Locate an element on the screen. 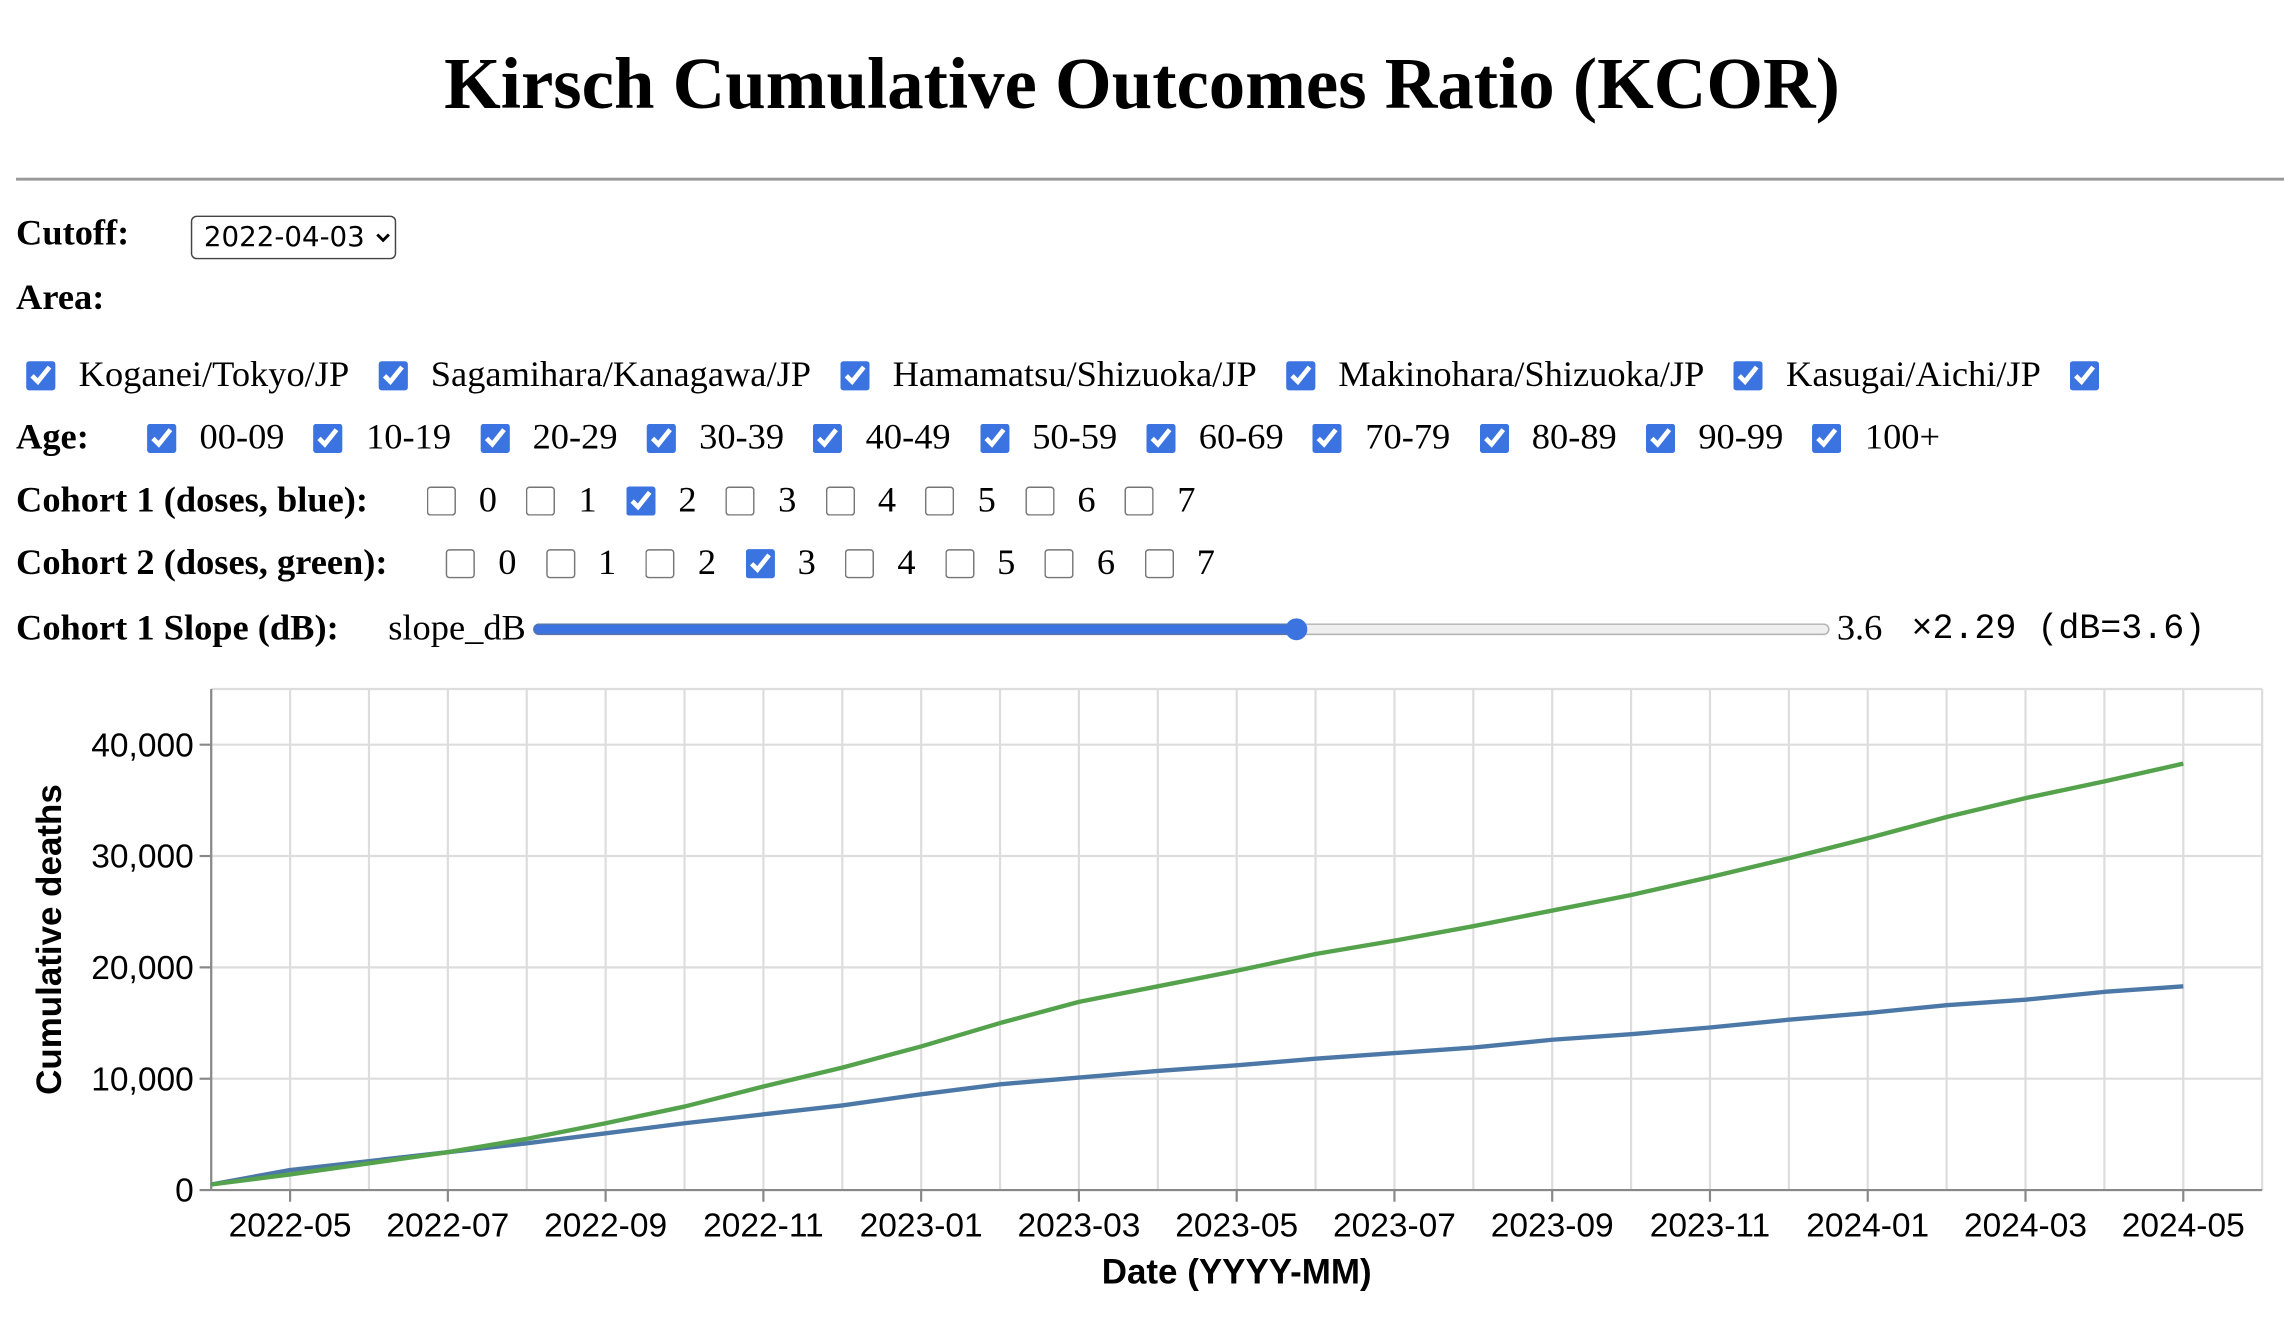 The height and width of the screenshot is (1333, 2284). option: Koganei/Tokyo/JP is located at coordinates (202, 375).